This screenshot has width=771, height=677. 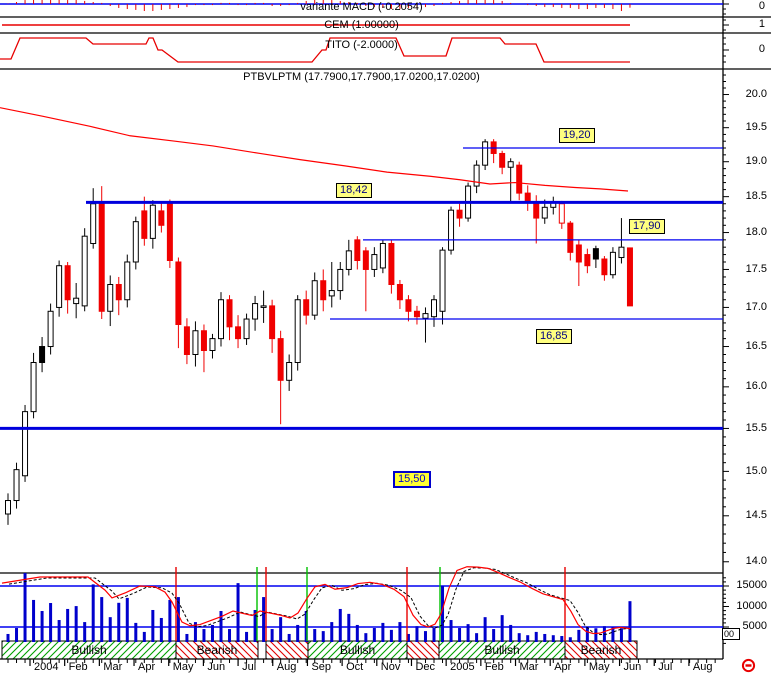 I want to click on red-record-icon, so click(x=748, y=665).